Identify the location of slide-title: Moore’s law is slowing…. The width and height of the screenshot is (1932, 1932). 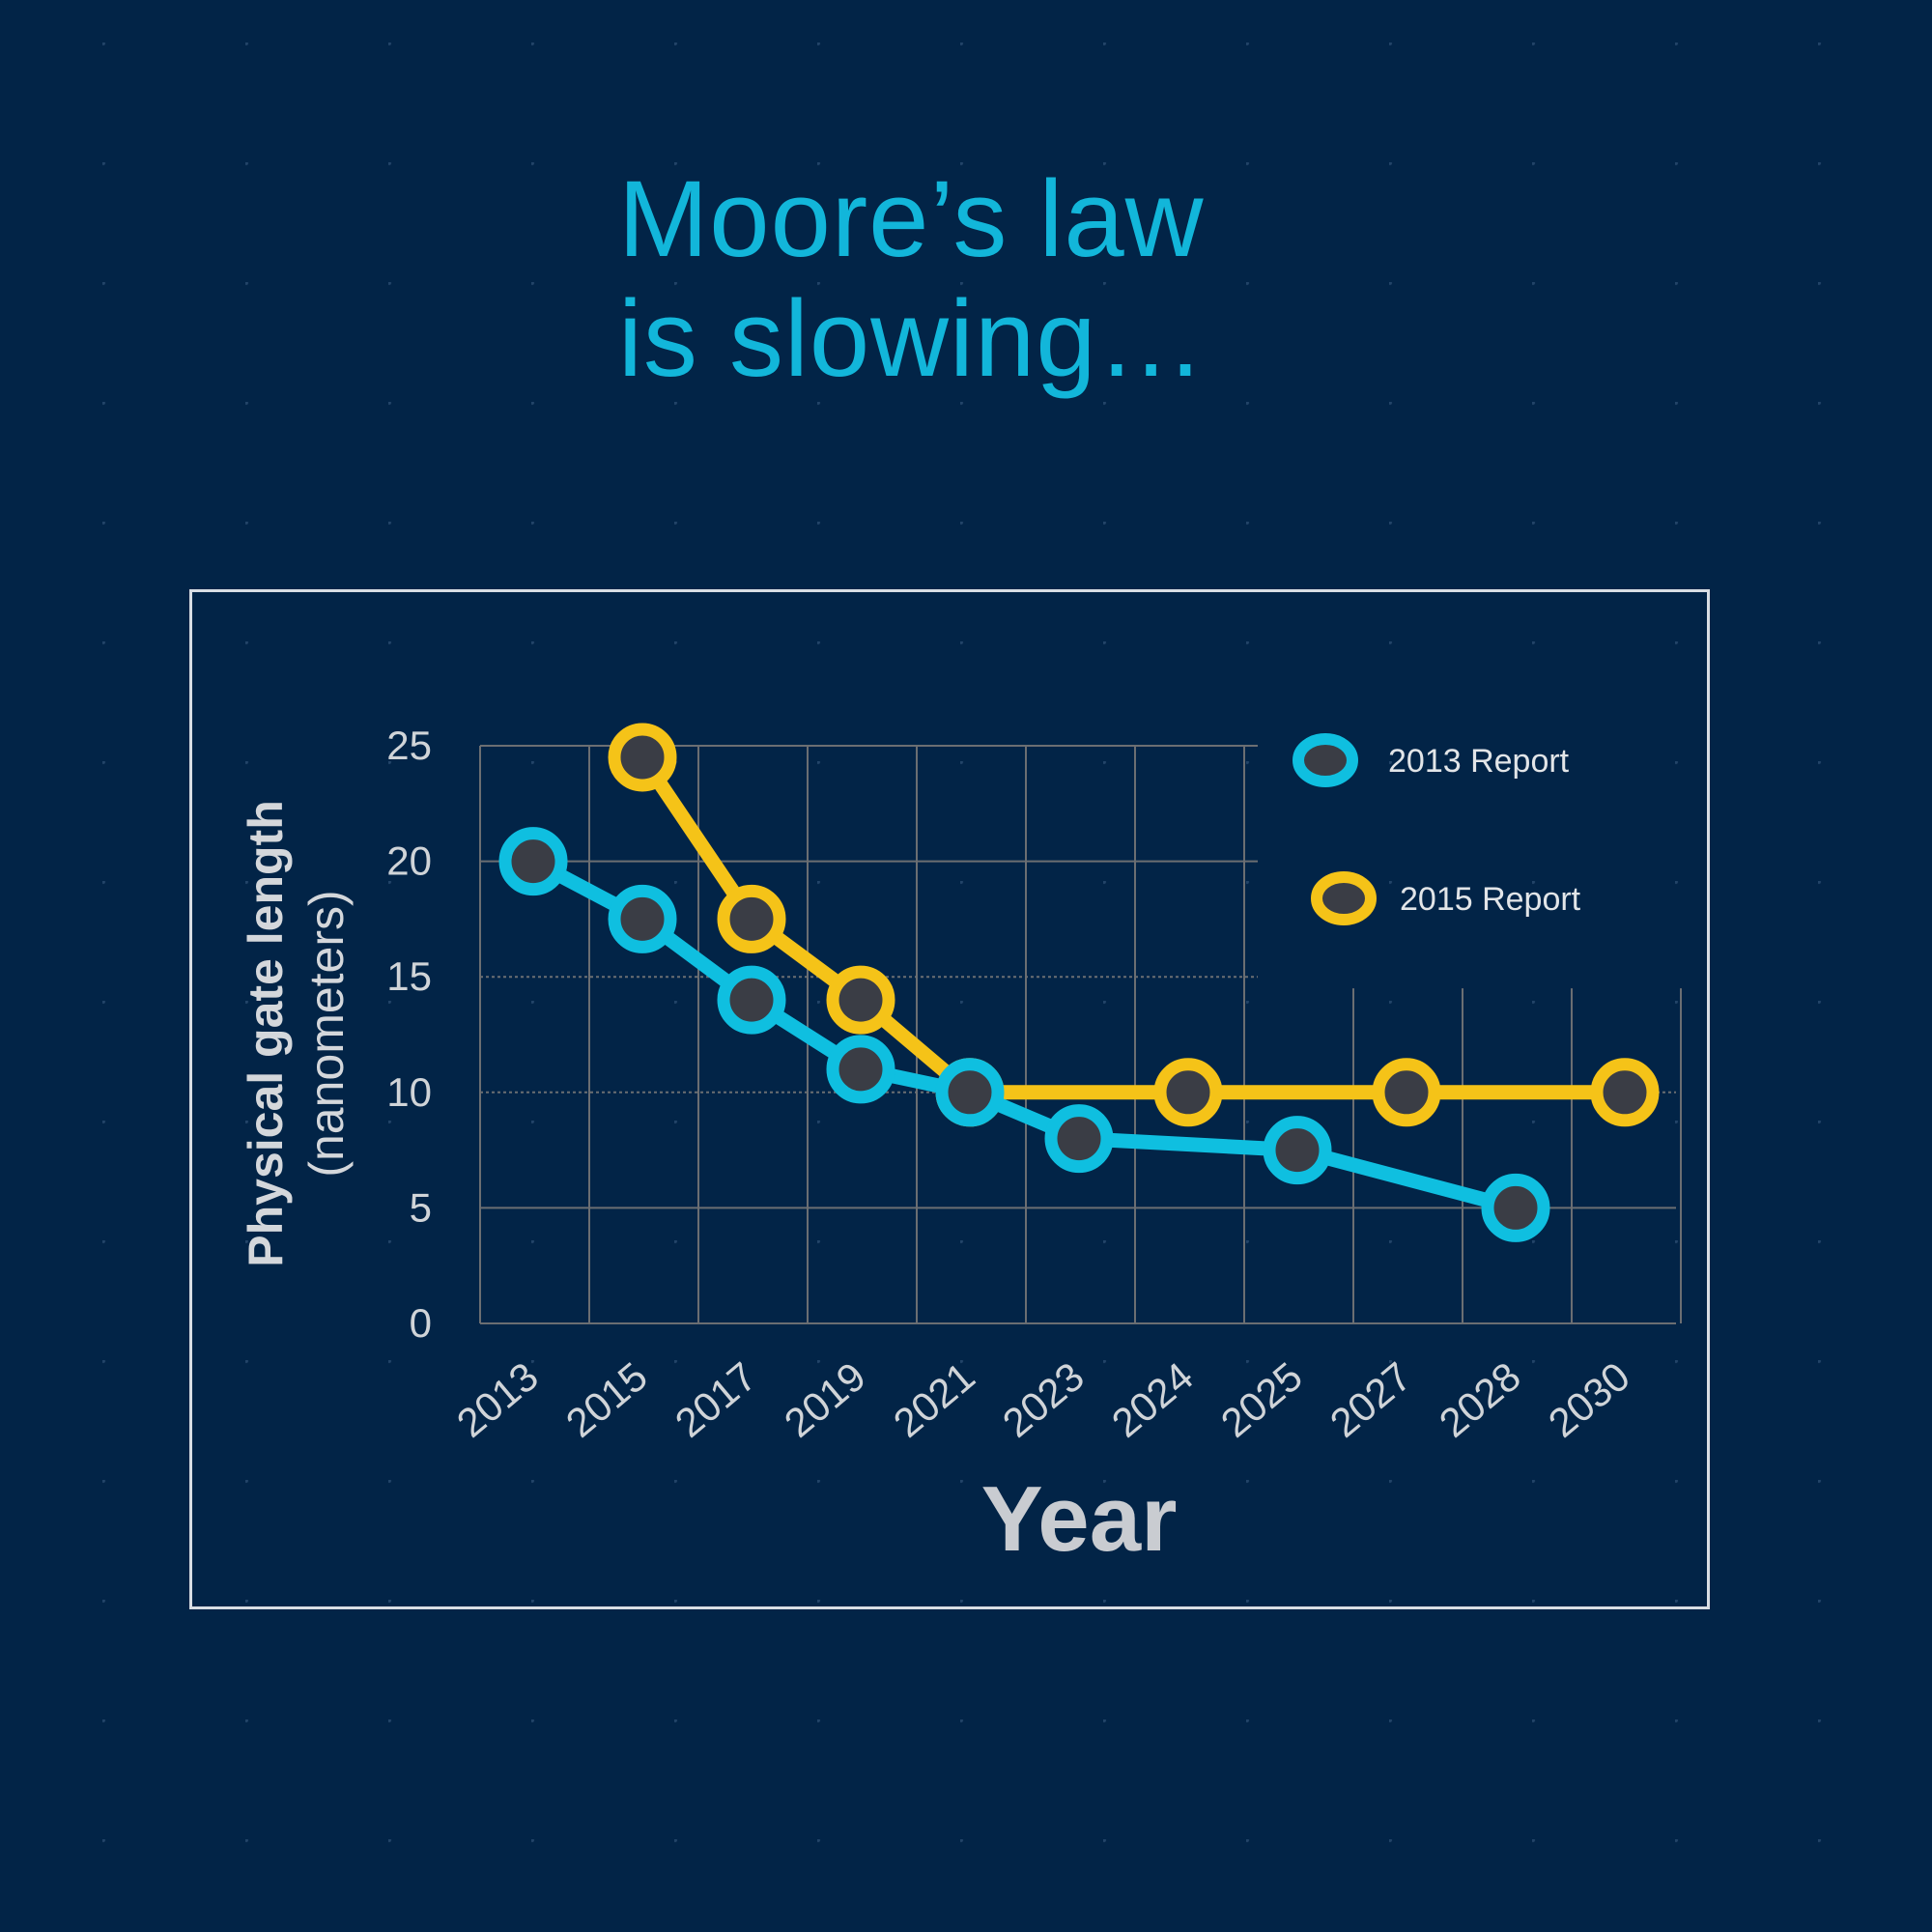
(985, 279).